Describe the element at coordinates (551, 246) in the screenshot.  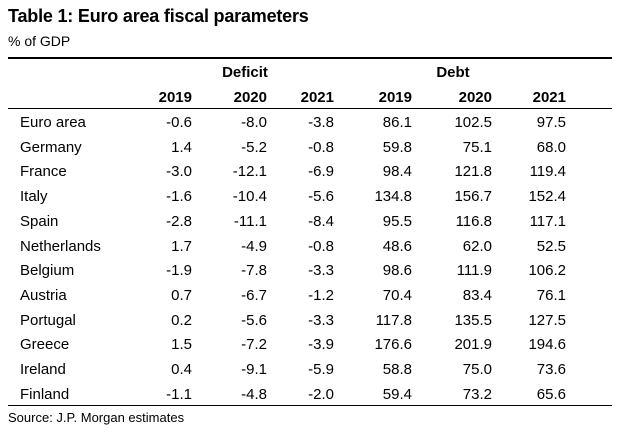
I see `table-cell: 52.5` at that location.